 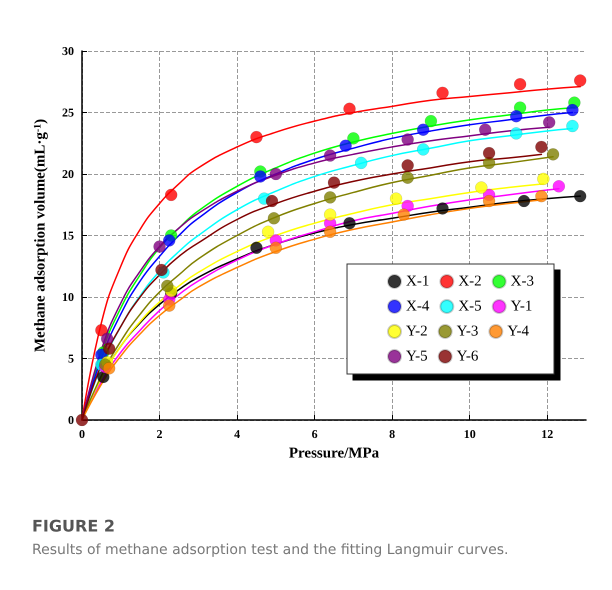 What do you see at coordinates (522, 282) in the screenshot?
I see `legend-label: X-3` at bounding box center [522, 282].